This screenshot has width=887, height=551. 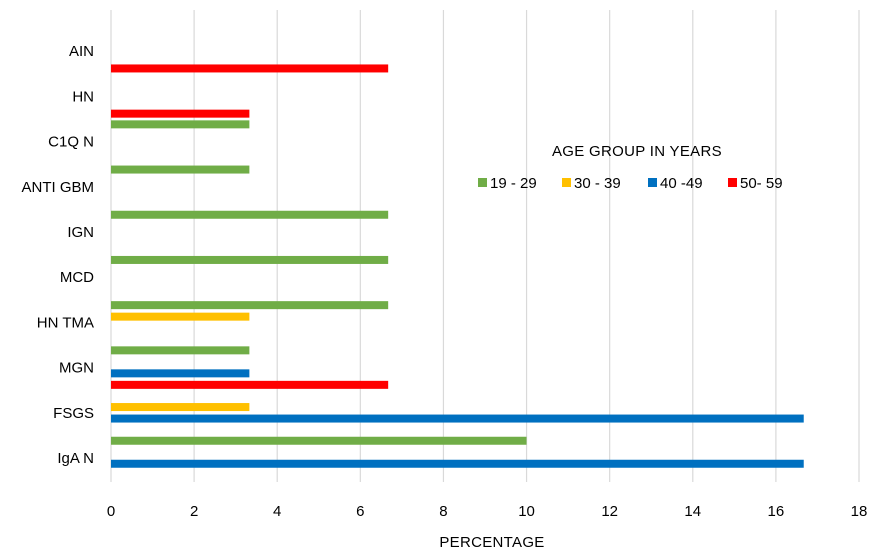 I want to click on legend-title: AGE GROUP IN YEARS, so click(x=637, y=151).